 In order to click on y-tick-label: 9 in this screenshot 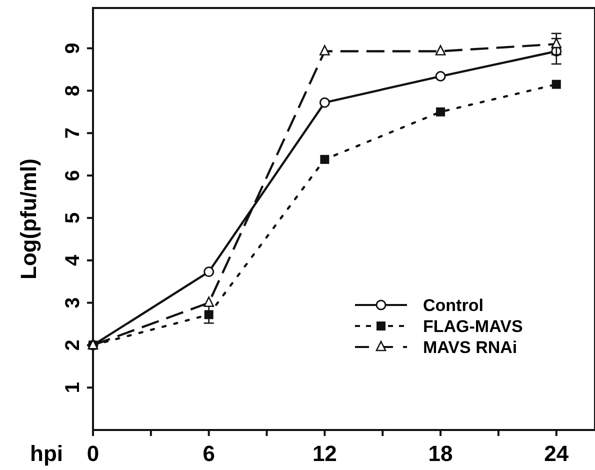, I will do `click(73, 48)`.